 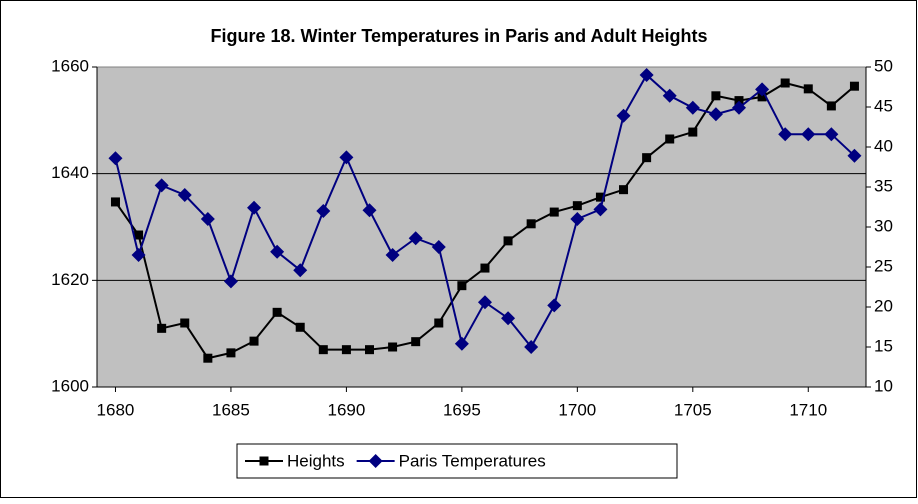 I want to click on y-tick-label: 1640, so click(x=70, y=172).